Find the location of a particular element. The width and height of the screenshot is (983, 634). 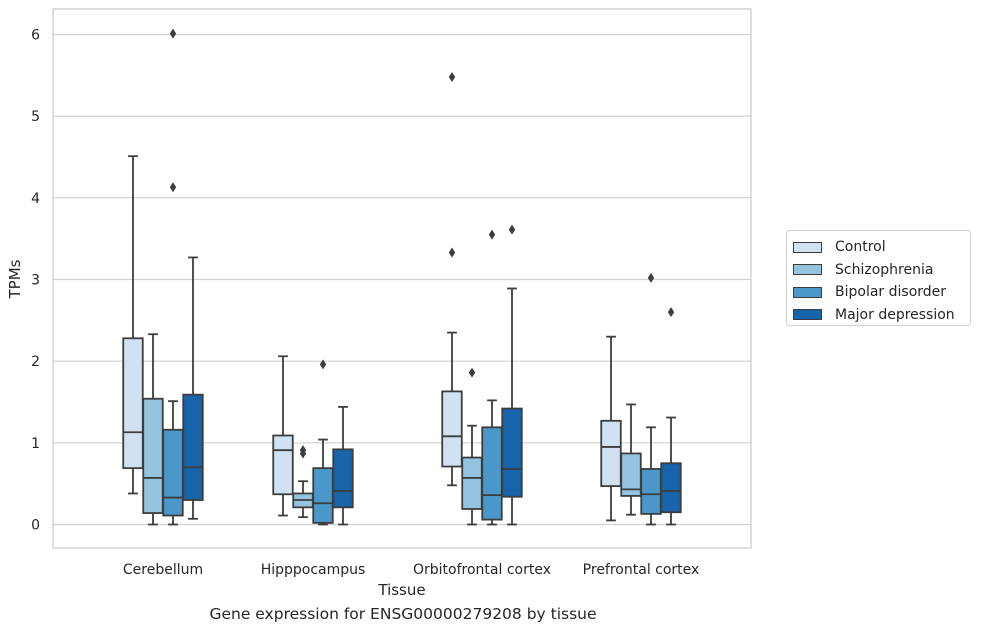

legend-label: Control is located at coordinates (860, 247).